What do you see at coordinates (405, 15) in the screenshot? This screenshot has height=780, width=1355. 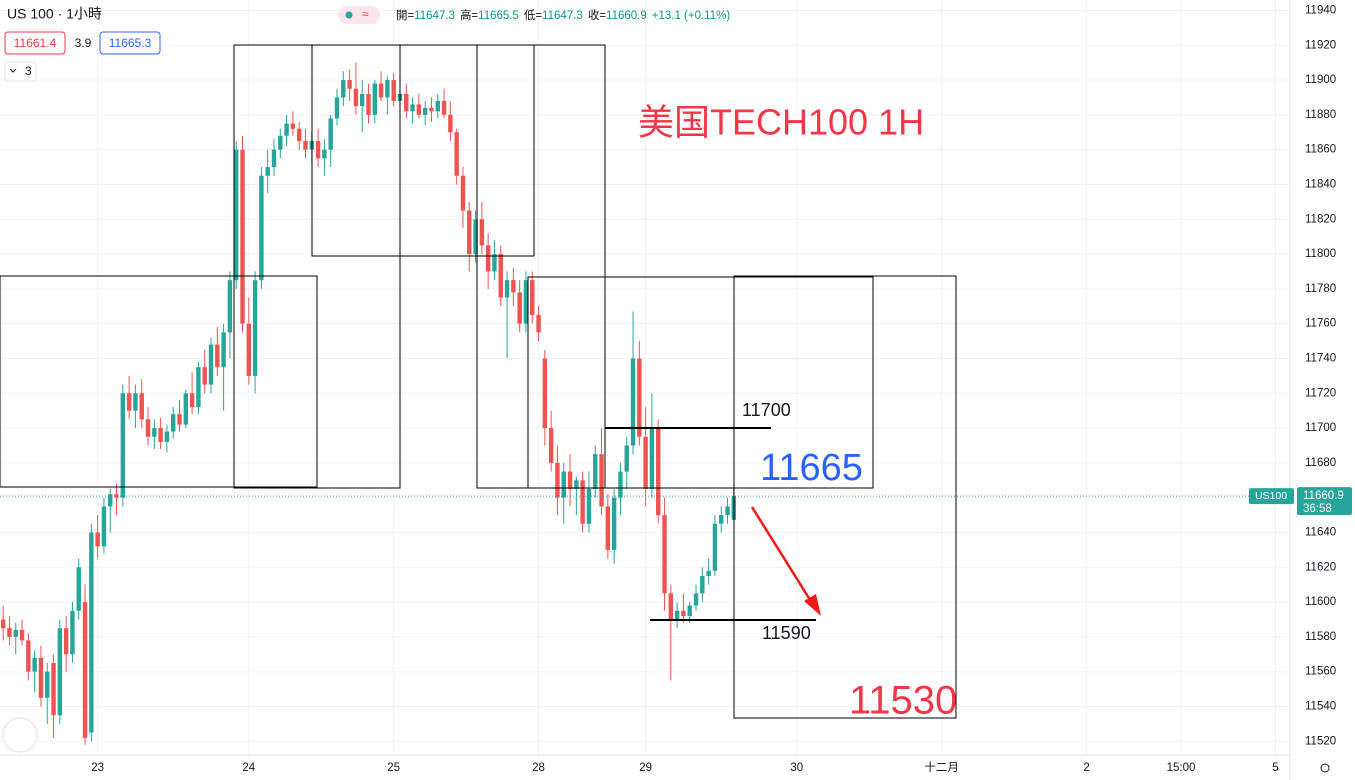 I see `legend-label: 開=` at bounding box center [405, 15].